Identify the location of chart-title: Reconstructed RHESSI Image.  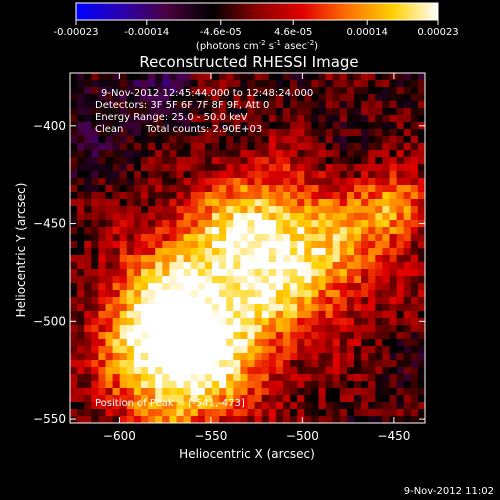
(248, 62).